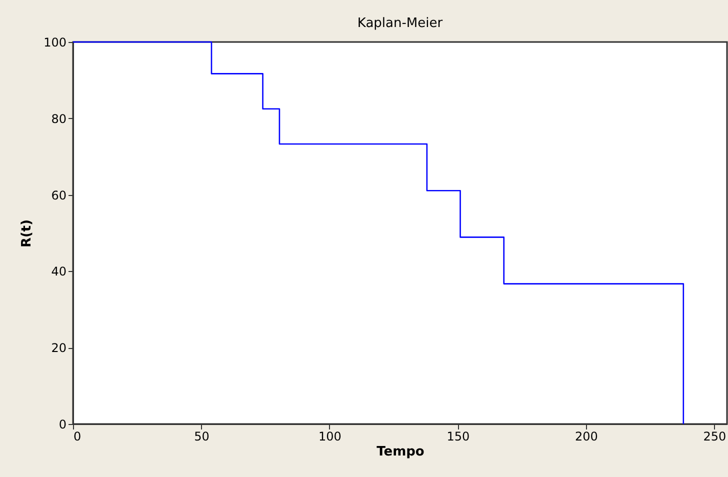  What do you see at coordinates (714, 437) in the screenshot?
I see `x-tick-label: 250` at bounding box center [714, 437].